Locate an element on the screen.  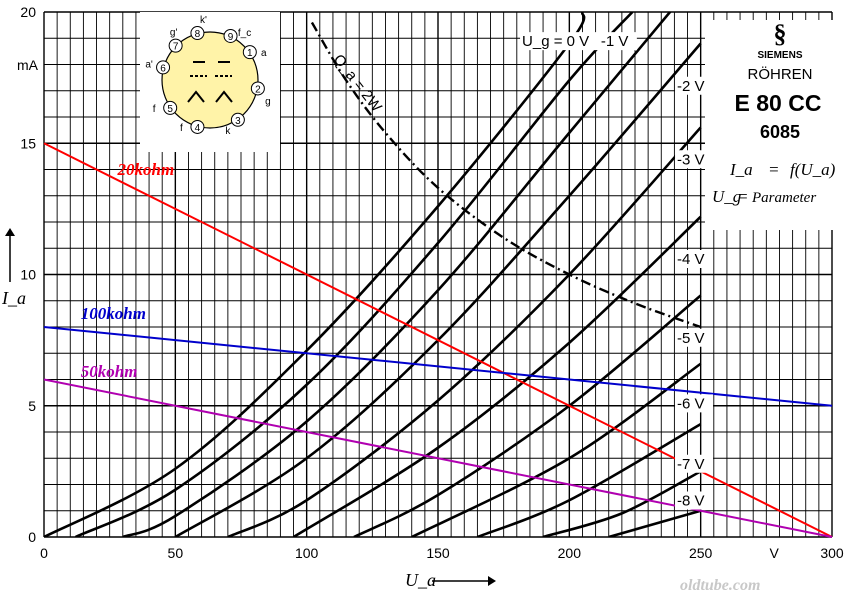
tube-electrodes-icon is located at coordinates (210, 82).